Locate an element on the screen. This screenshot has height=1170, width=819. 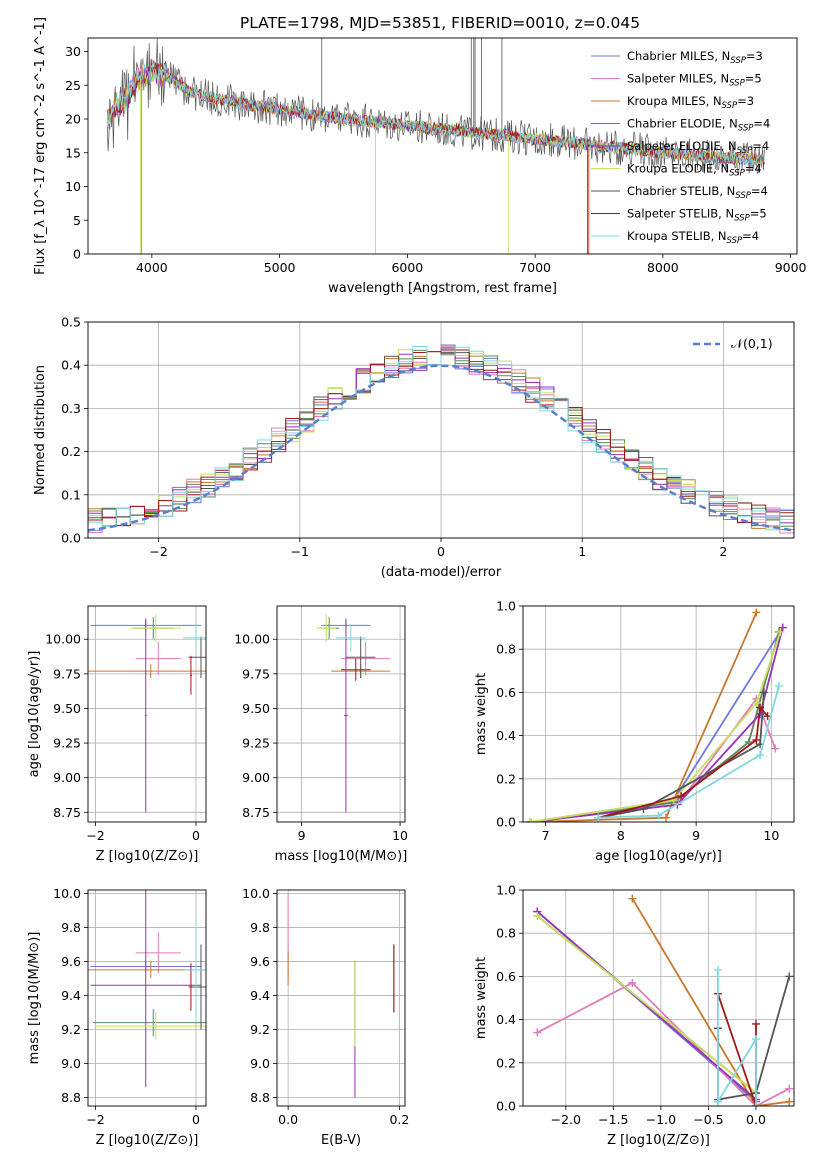
y-tick-label: 10.00 is located at coordinates (63, 639).